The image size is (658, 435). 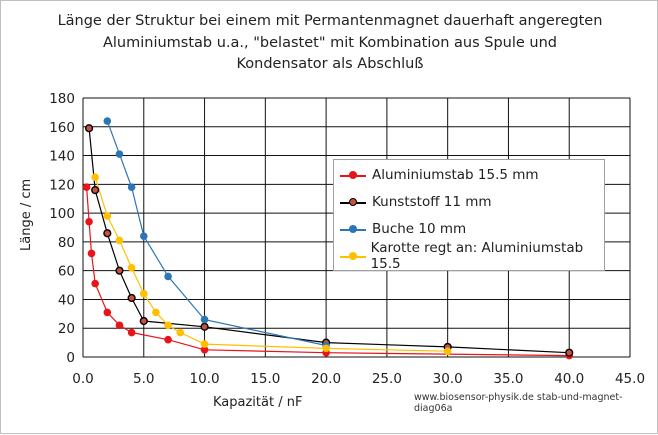 I want to click on x-tick-label: 35.0, so click(x=508, y=379).